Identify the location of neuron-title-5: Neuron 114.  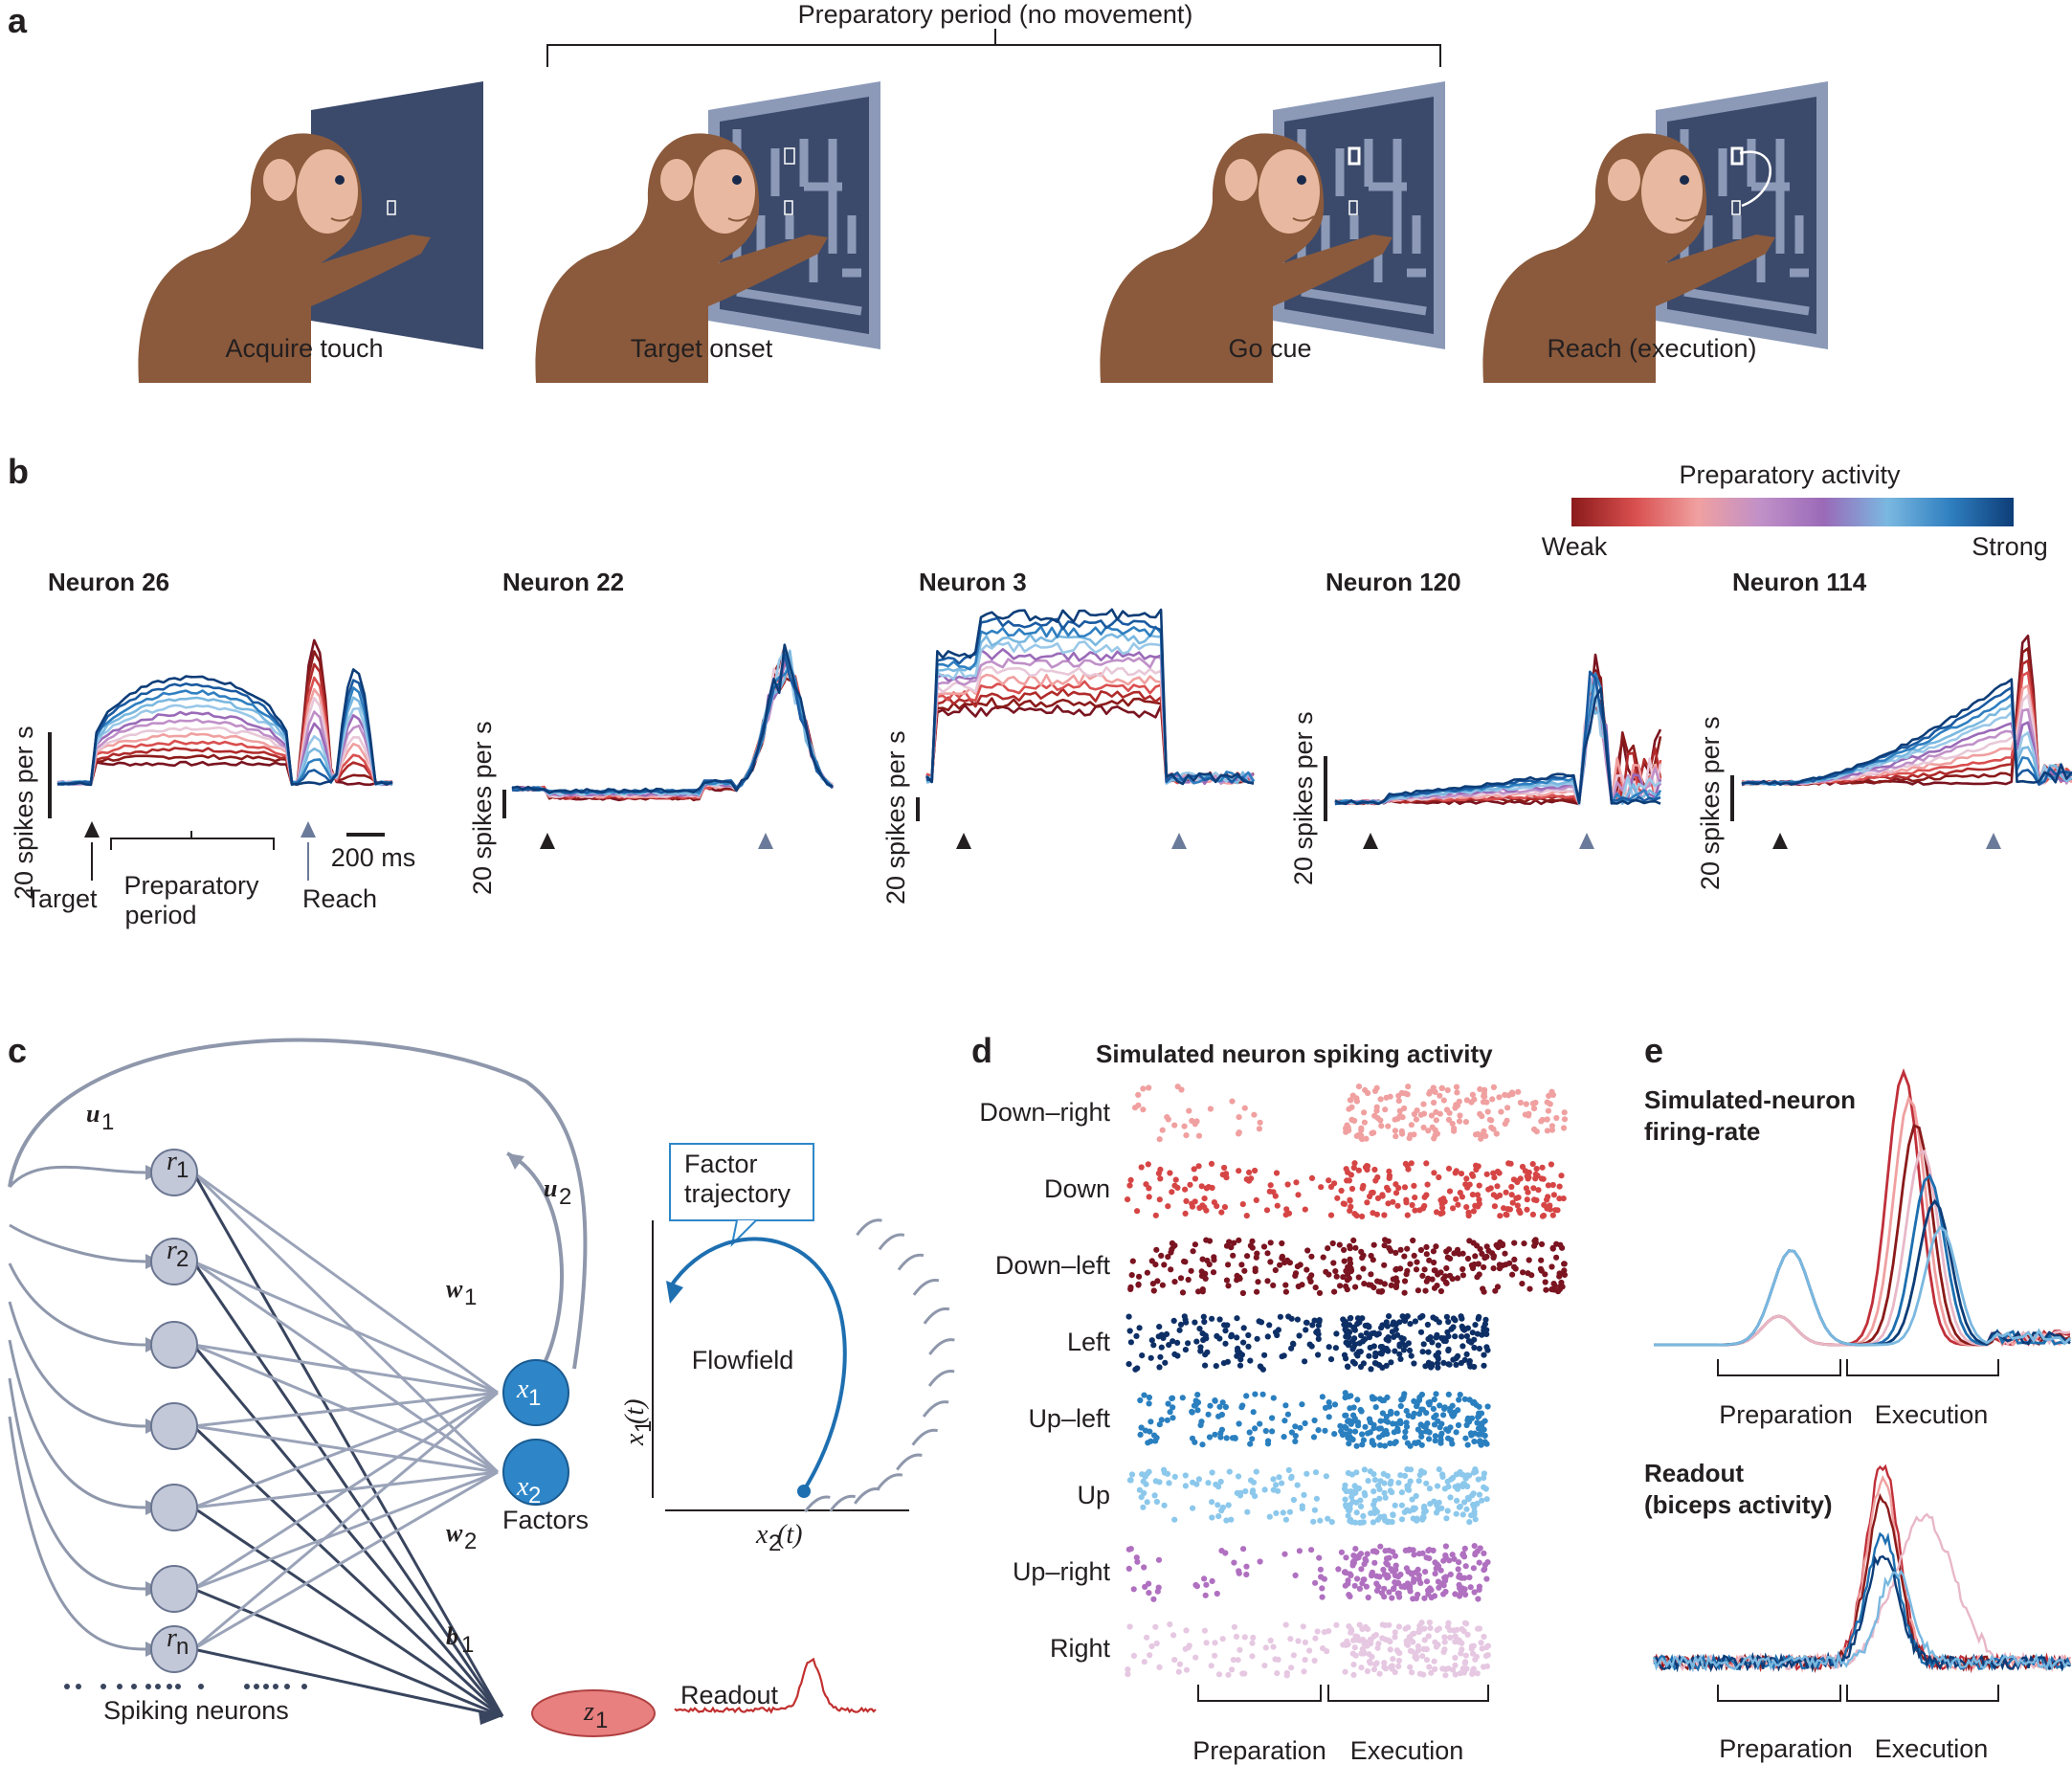
(1800, 582).